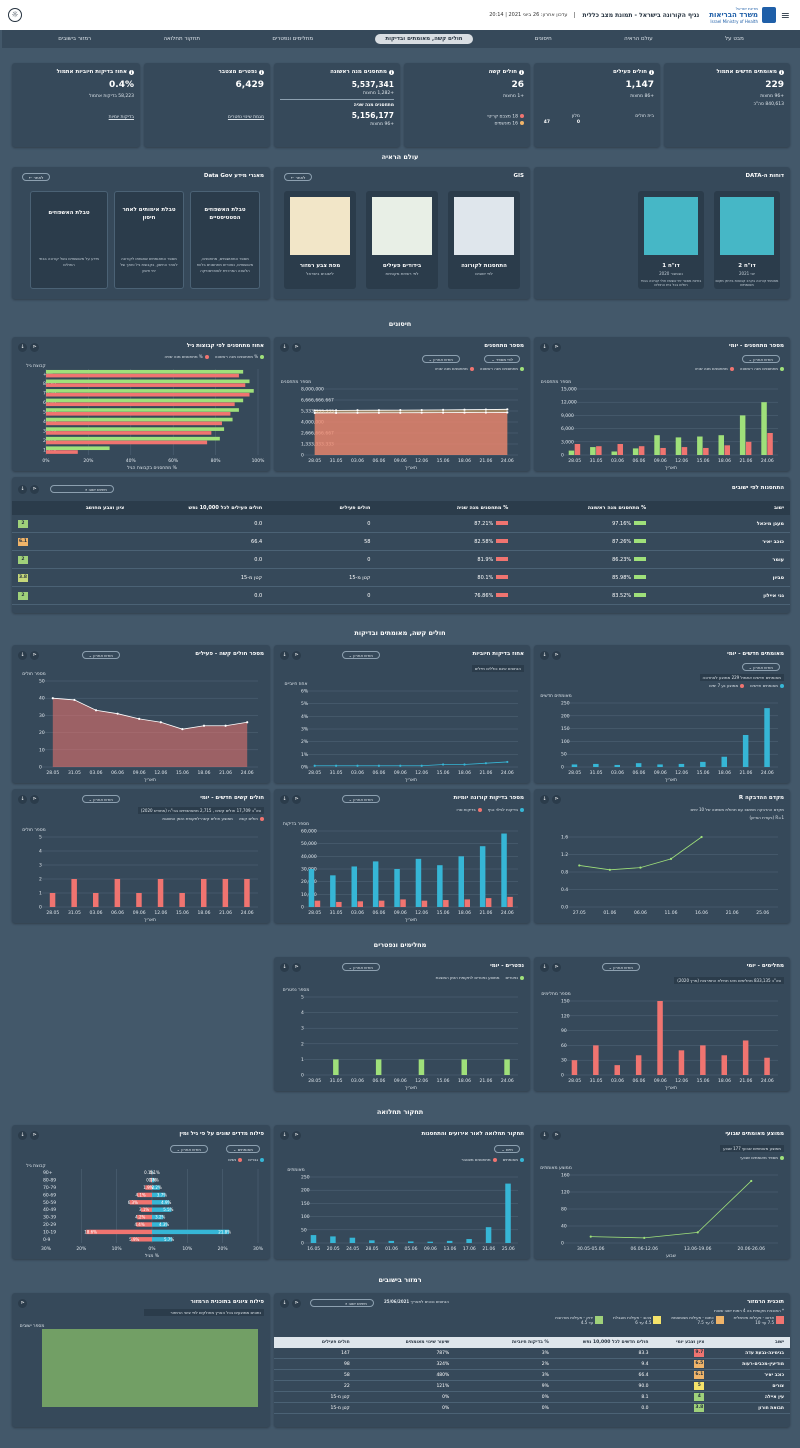 Image resolution: width=800 pixels, height=1448 pixels. Describe the element at coordinates (105, 508) in the screenshot. I see `column-header: ציון וצבע מחושב` at that location.